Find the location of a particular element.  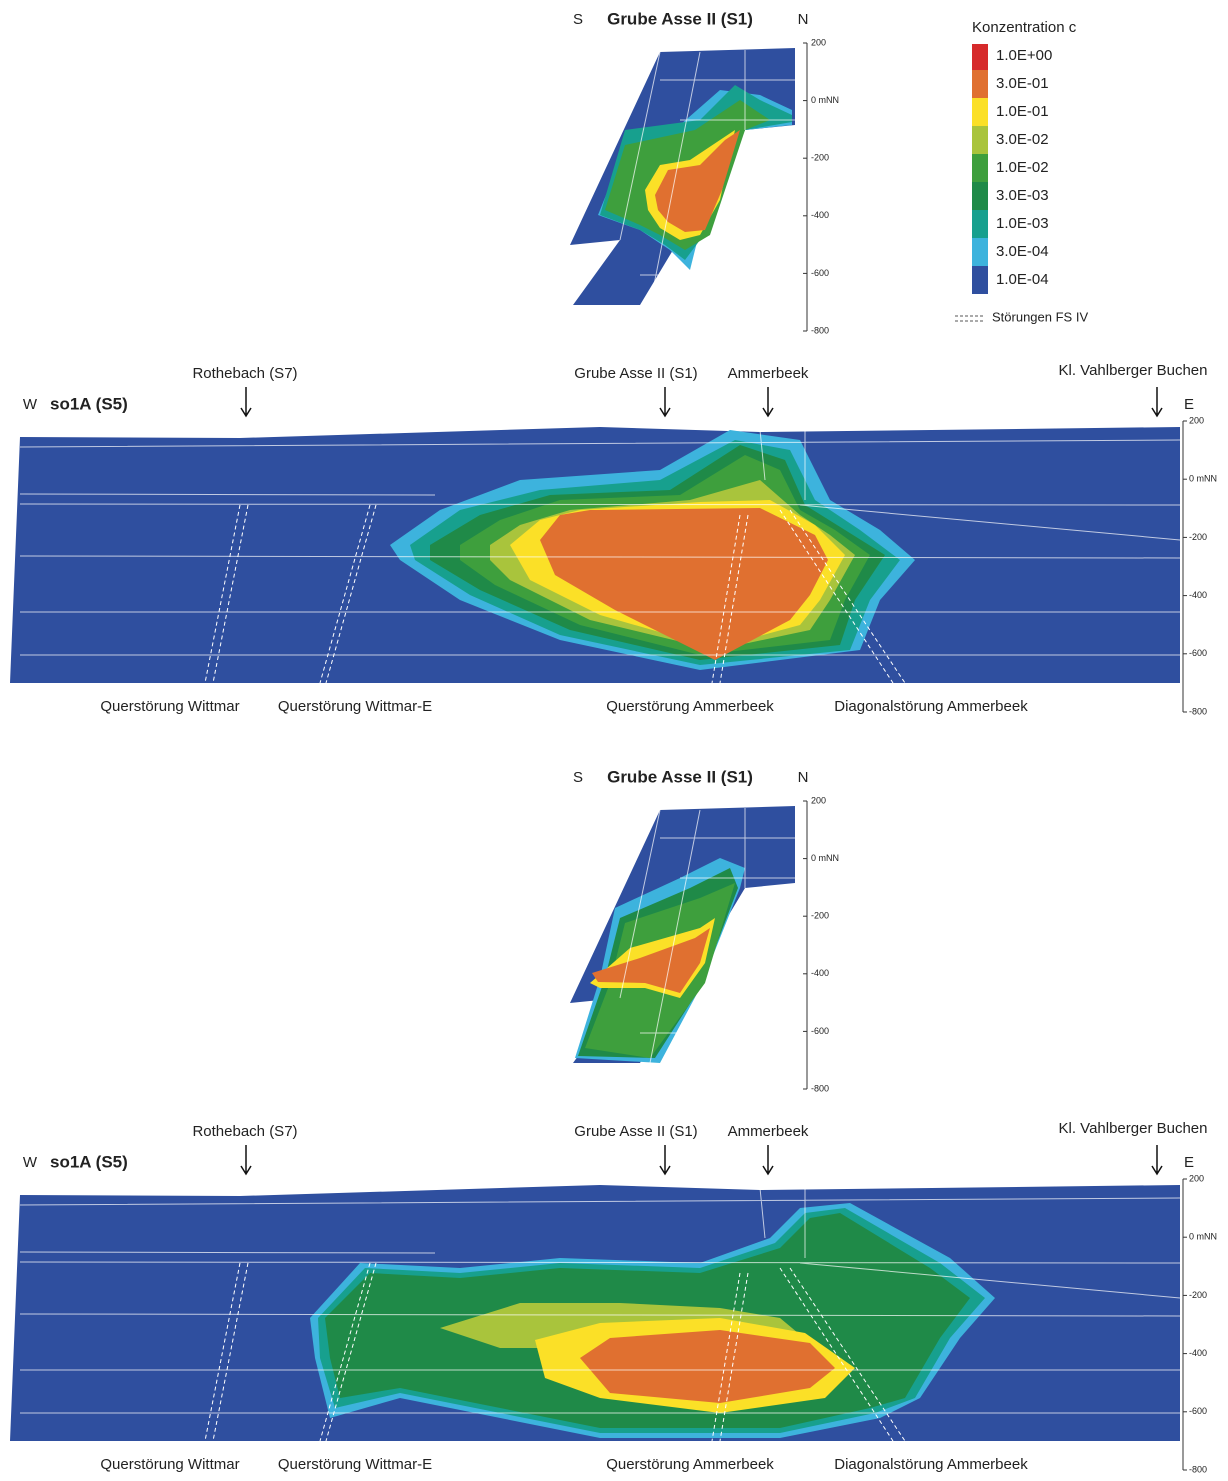

legend-title: Konzentration c is located at coordinates (1024, 27).